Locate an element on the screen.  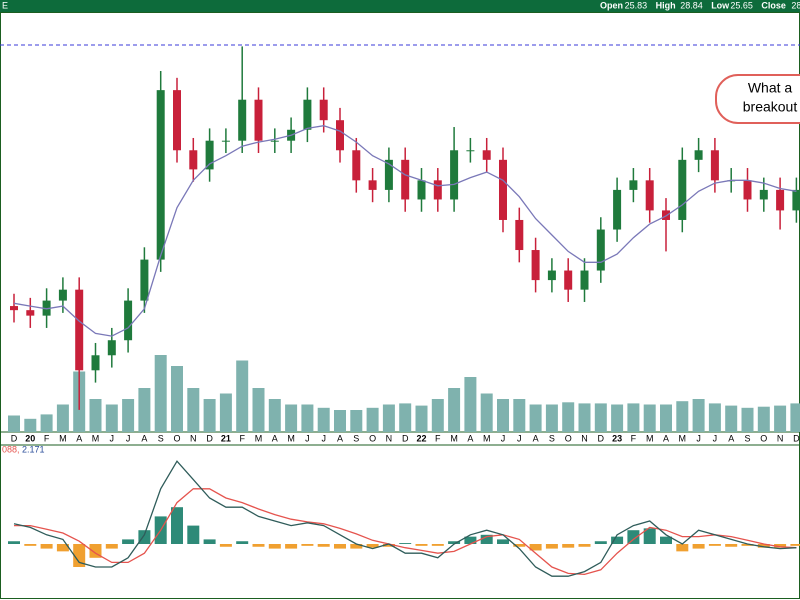
x-tick-label: 23 is located at coordinates (617, 438).